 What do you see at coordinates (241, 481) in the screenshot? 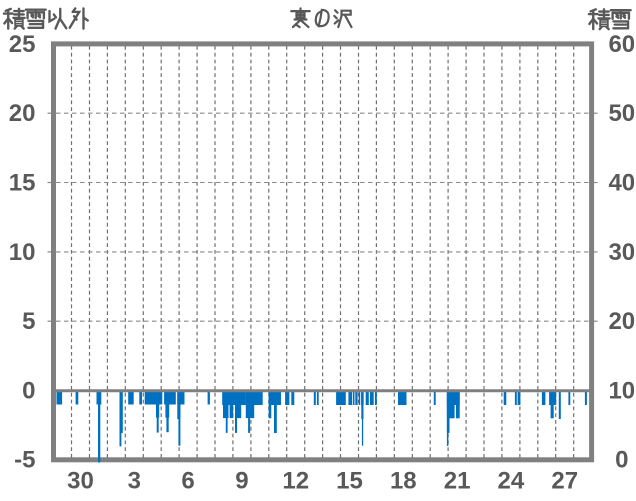
I see `svg-text: 9` at bounding box center [241, 481].